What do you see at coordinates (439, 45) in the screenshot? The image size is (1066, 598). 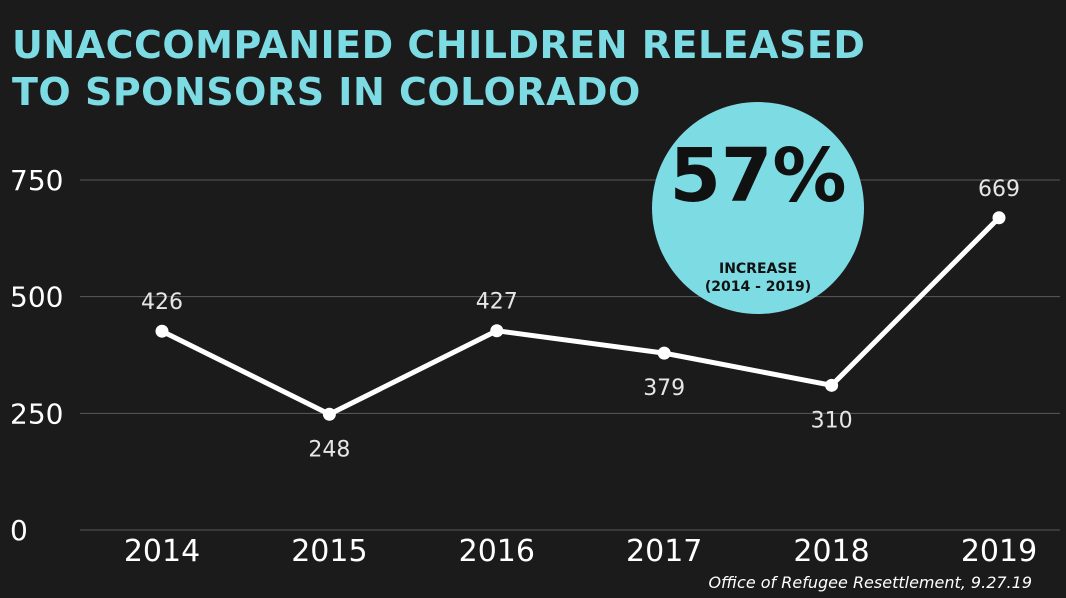 I see `chart-title-line-1: UNACCOMPANIED CHILDREN RELEASED` at bounding box center [439, 45].